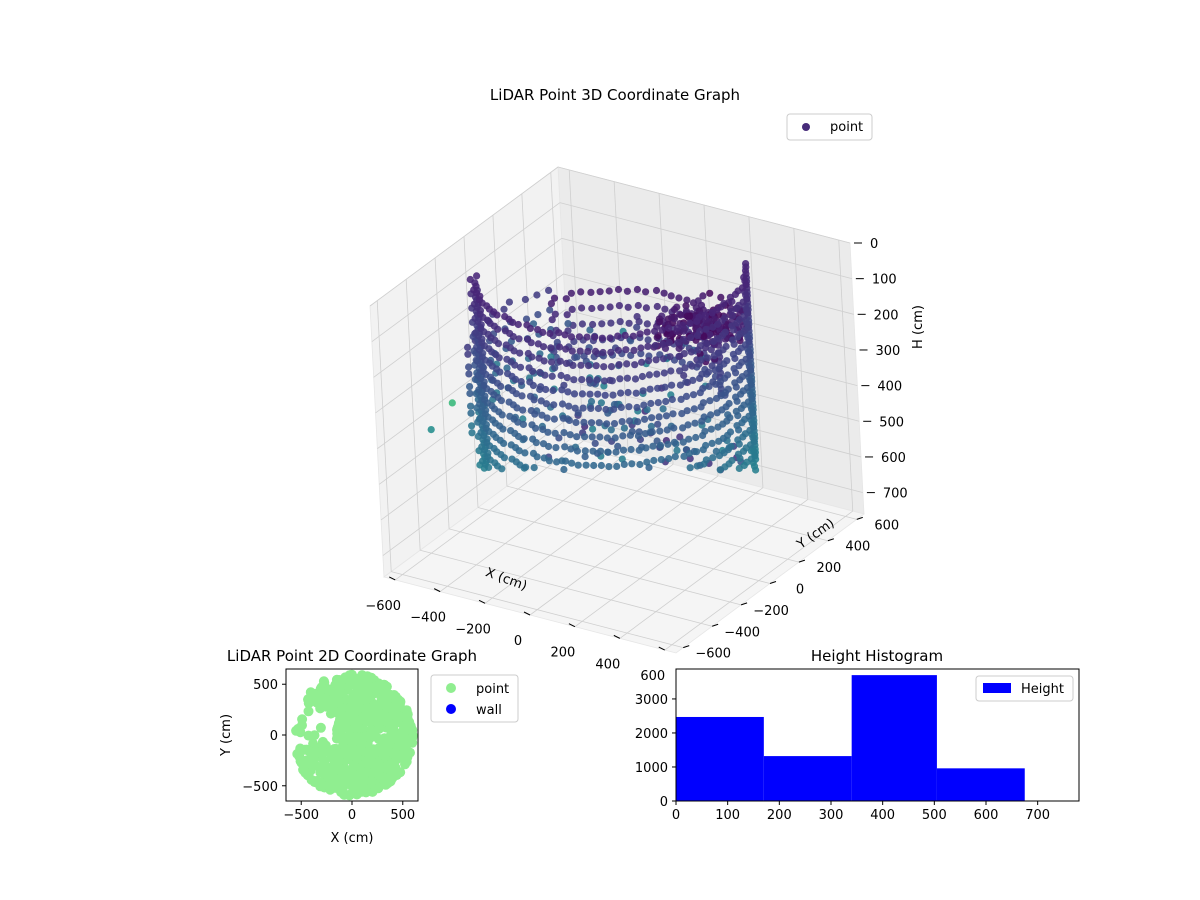  Describe the element at coordinates (704, 205) in the screenshot. I see `grid-line-back-z` at that location.